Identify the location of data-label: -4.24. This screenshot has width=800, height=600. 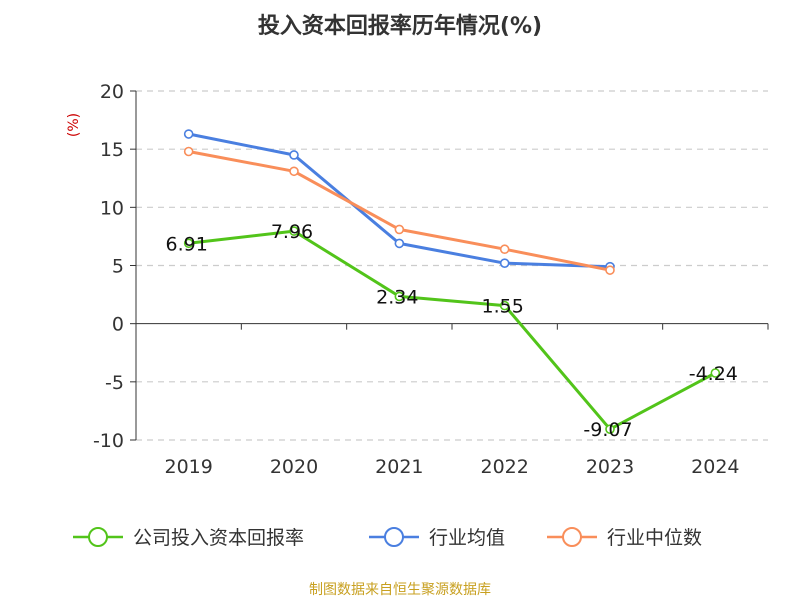
(713, 374).